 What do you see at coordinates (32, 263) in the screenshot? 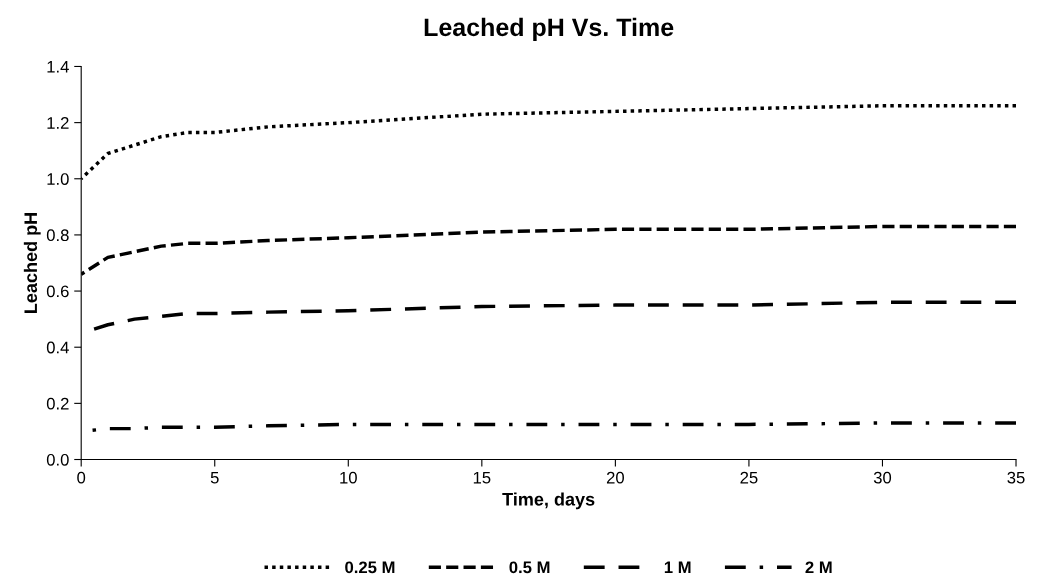
I see `y-axis-title: Leached pH` at bounding box center [32, 263].